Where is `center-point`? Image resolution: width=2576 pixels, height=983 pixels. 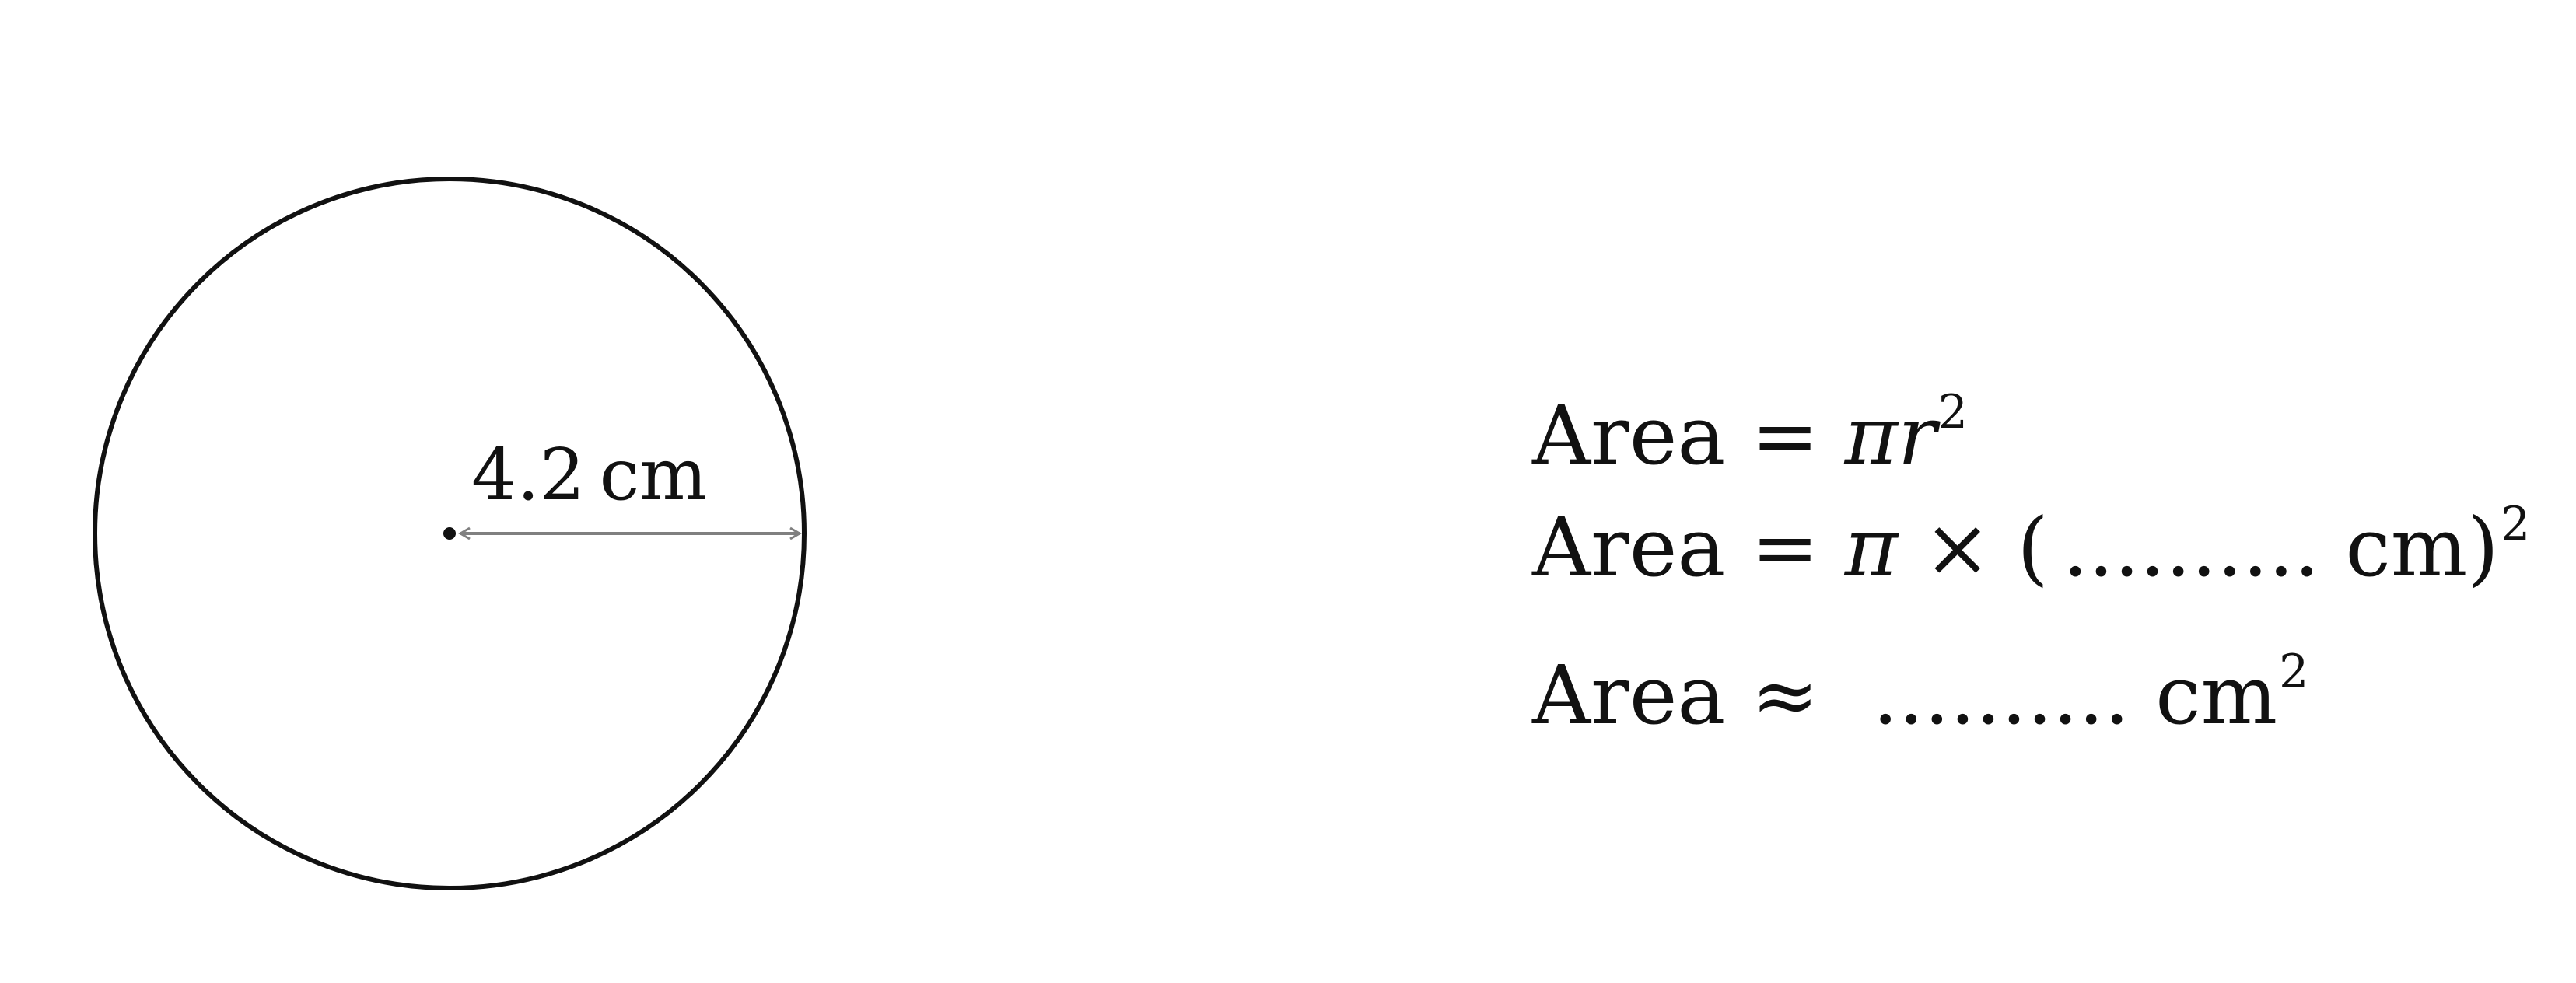
center-point is located at coordinates (449, 533).